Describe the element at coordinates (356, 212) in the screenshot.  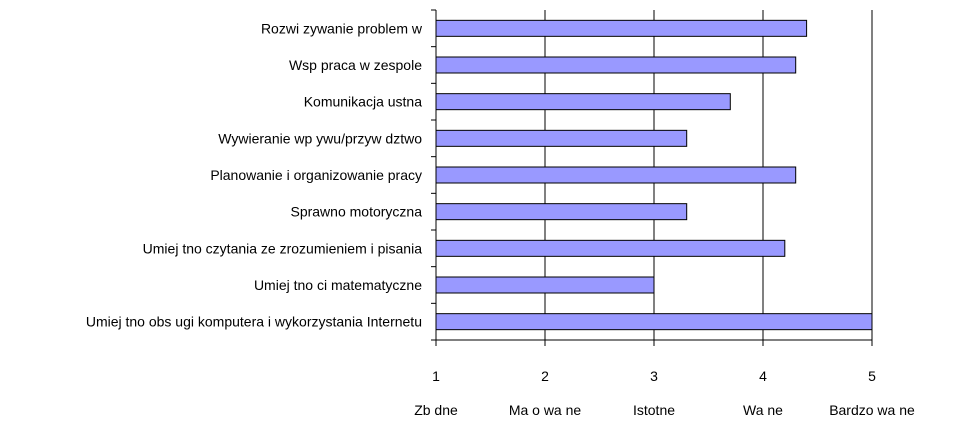
I see `category-label: Sprawno motoryczna` at that location.